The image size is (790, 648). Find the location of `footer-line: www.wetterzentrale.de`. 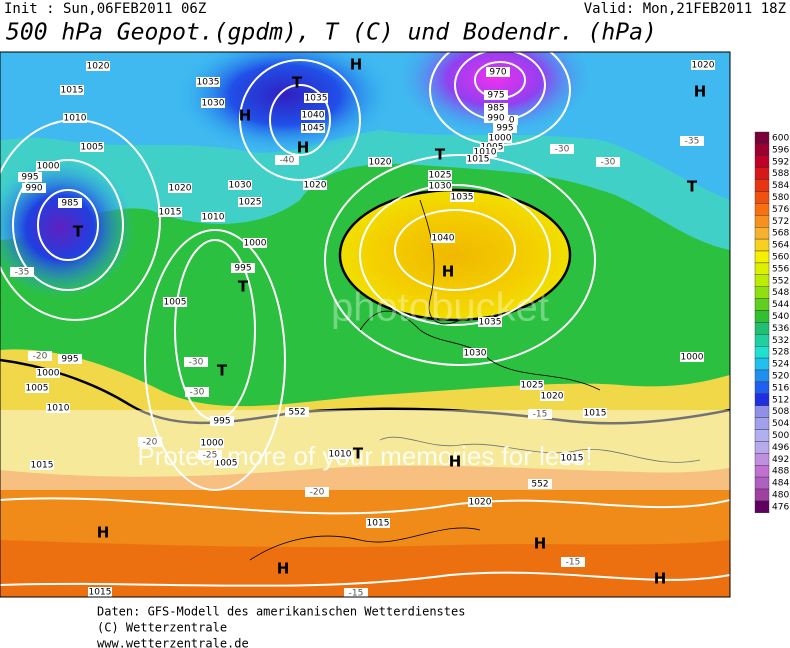

footer-line: www.wetterzentrale.de is located at coordinates (173, 642).